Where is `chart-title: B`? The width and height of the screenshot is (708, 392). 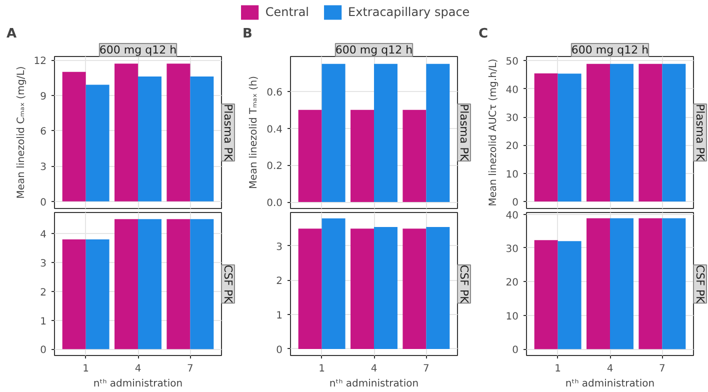
chart-title: B is located at coordinates (247, 34).